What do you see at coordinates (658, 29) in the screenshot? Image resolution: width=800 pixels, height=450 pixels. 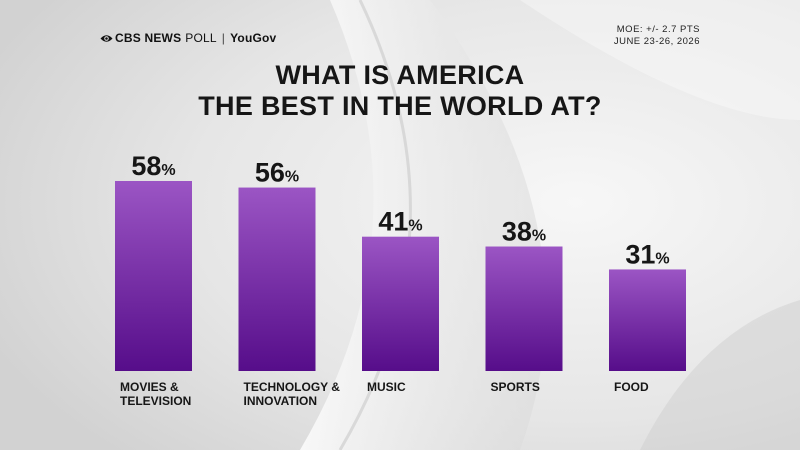 I see `margin-of-error: MOE: +/- 2.7 PTS` at bounding box center [658, 29].